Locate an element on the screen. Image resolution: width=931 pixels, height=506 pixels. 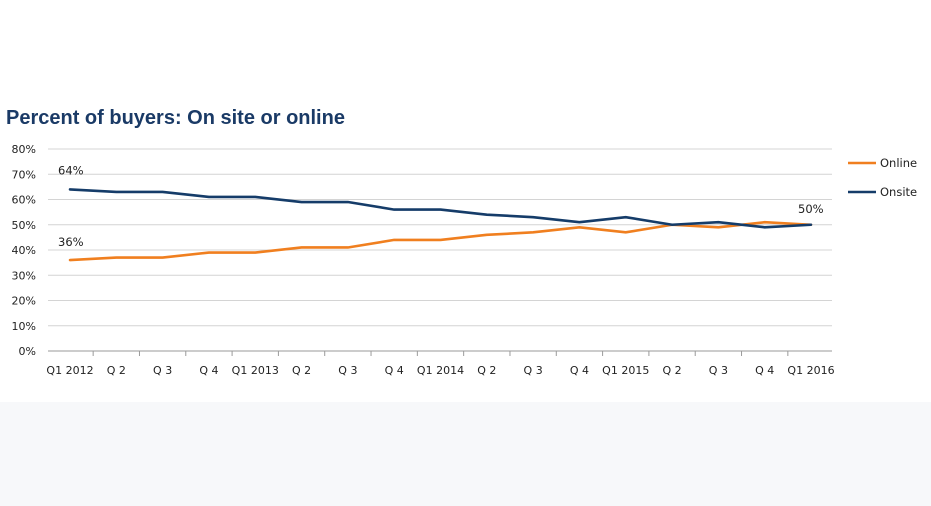
x-tick-label: Q1 2015 is located at coordinates (625, 370).